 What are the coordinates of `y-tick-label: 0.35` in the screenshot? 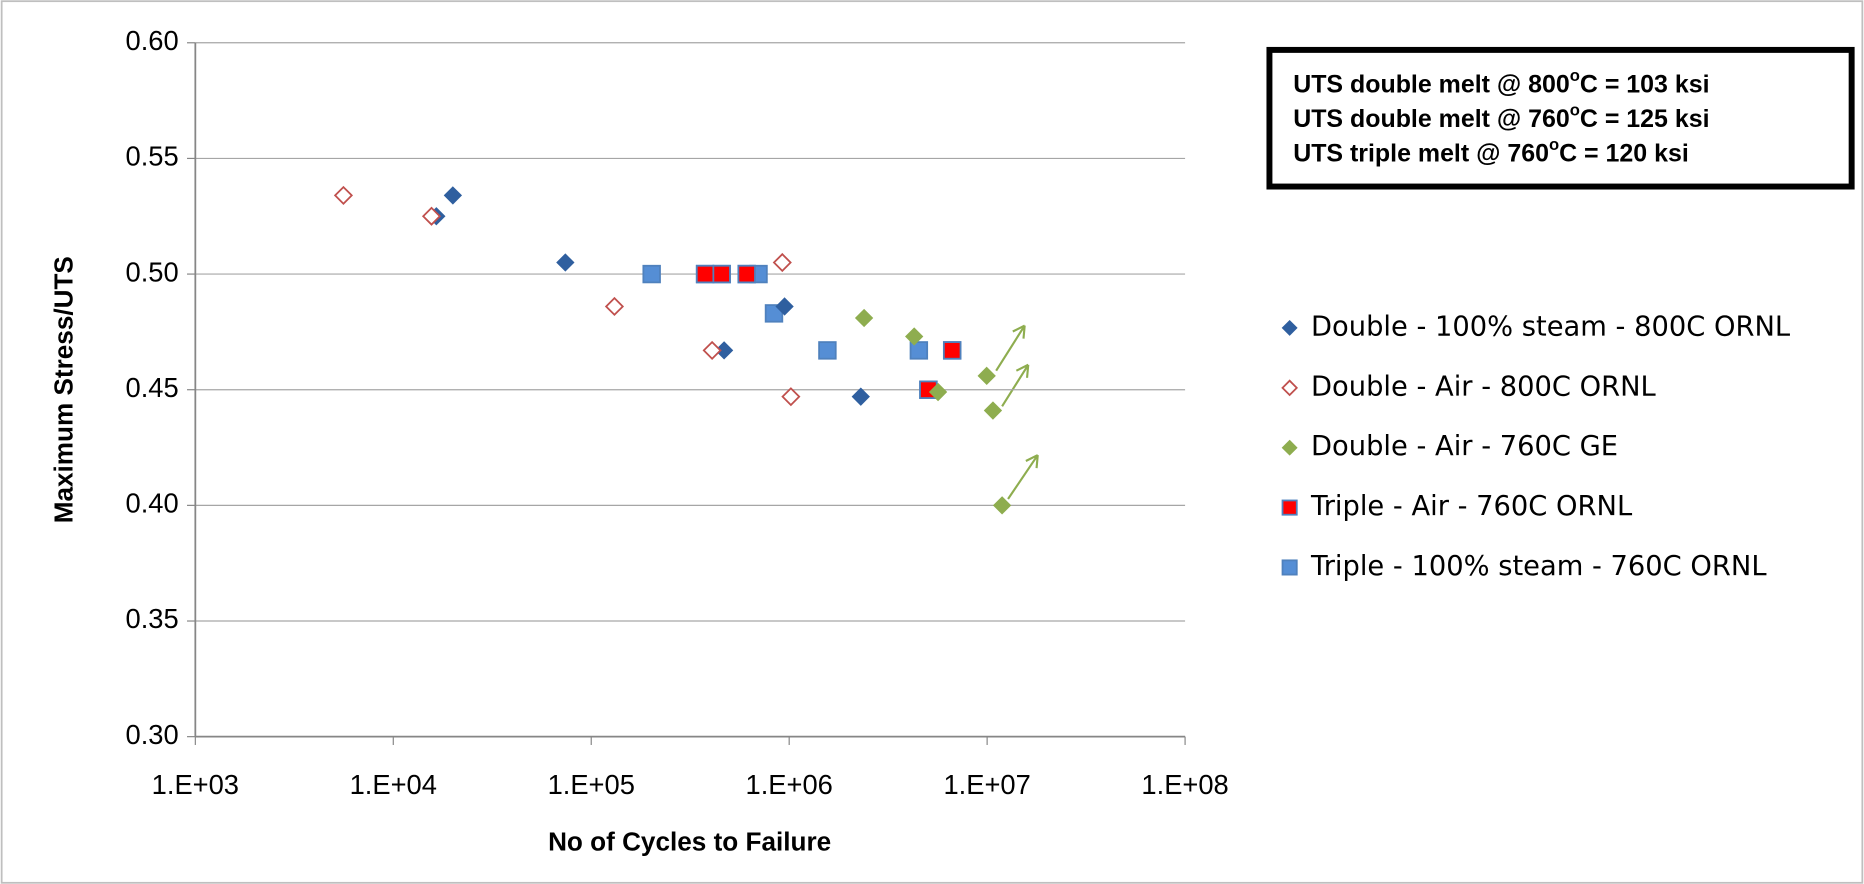 It's located at (152, 618).